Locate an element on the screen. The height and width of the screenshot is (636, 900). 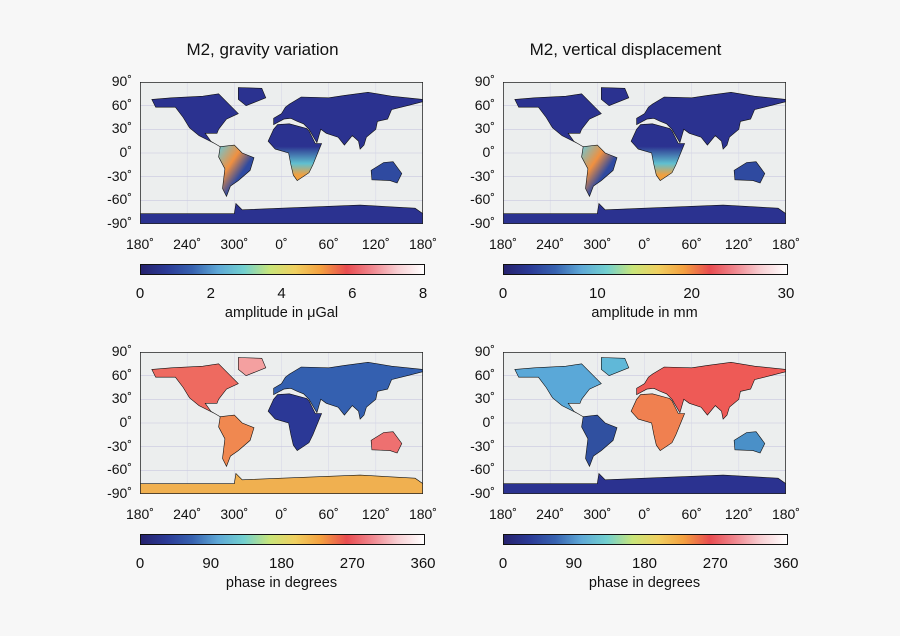
colorbar-tick-label: 2 is located at coordinates (210, 293).